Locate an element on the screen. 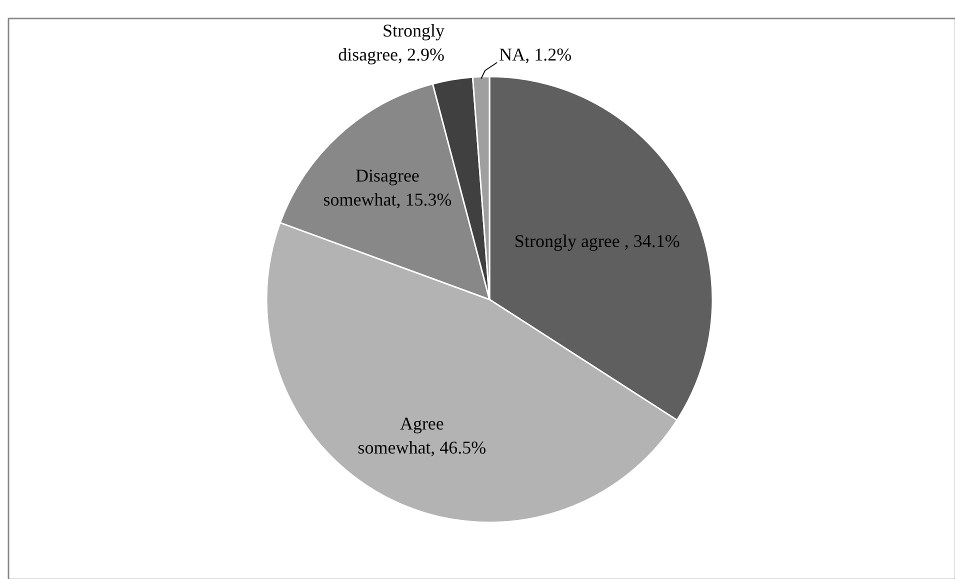 This screenshot has height=579, width=955. slice-label: Strongly disagree, 2.9% is located at coordinates (391, 42).